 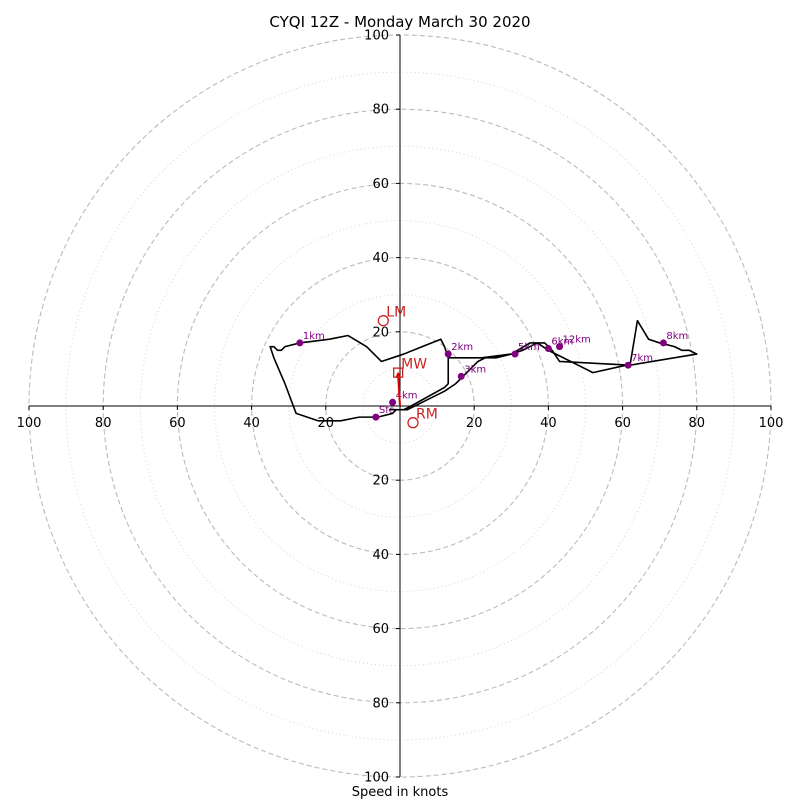 I want to click on height-label-4km: 4km, so click(x=407, y=395).